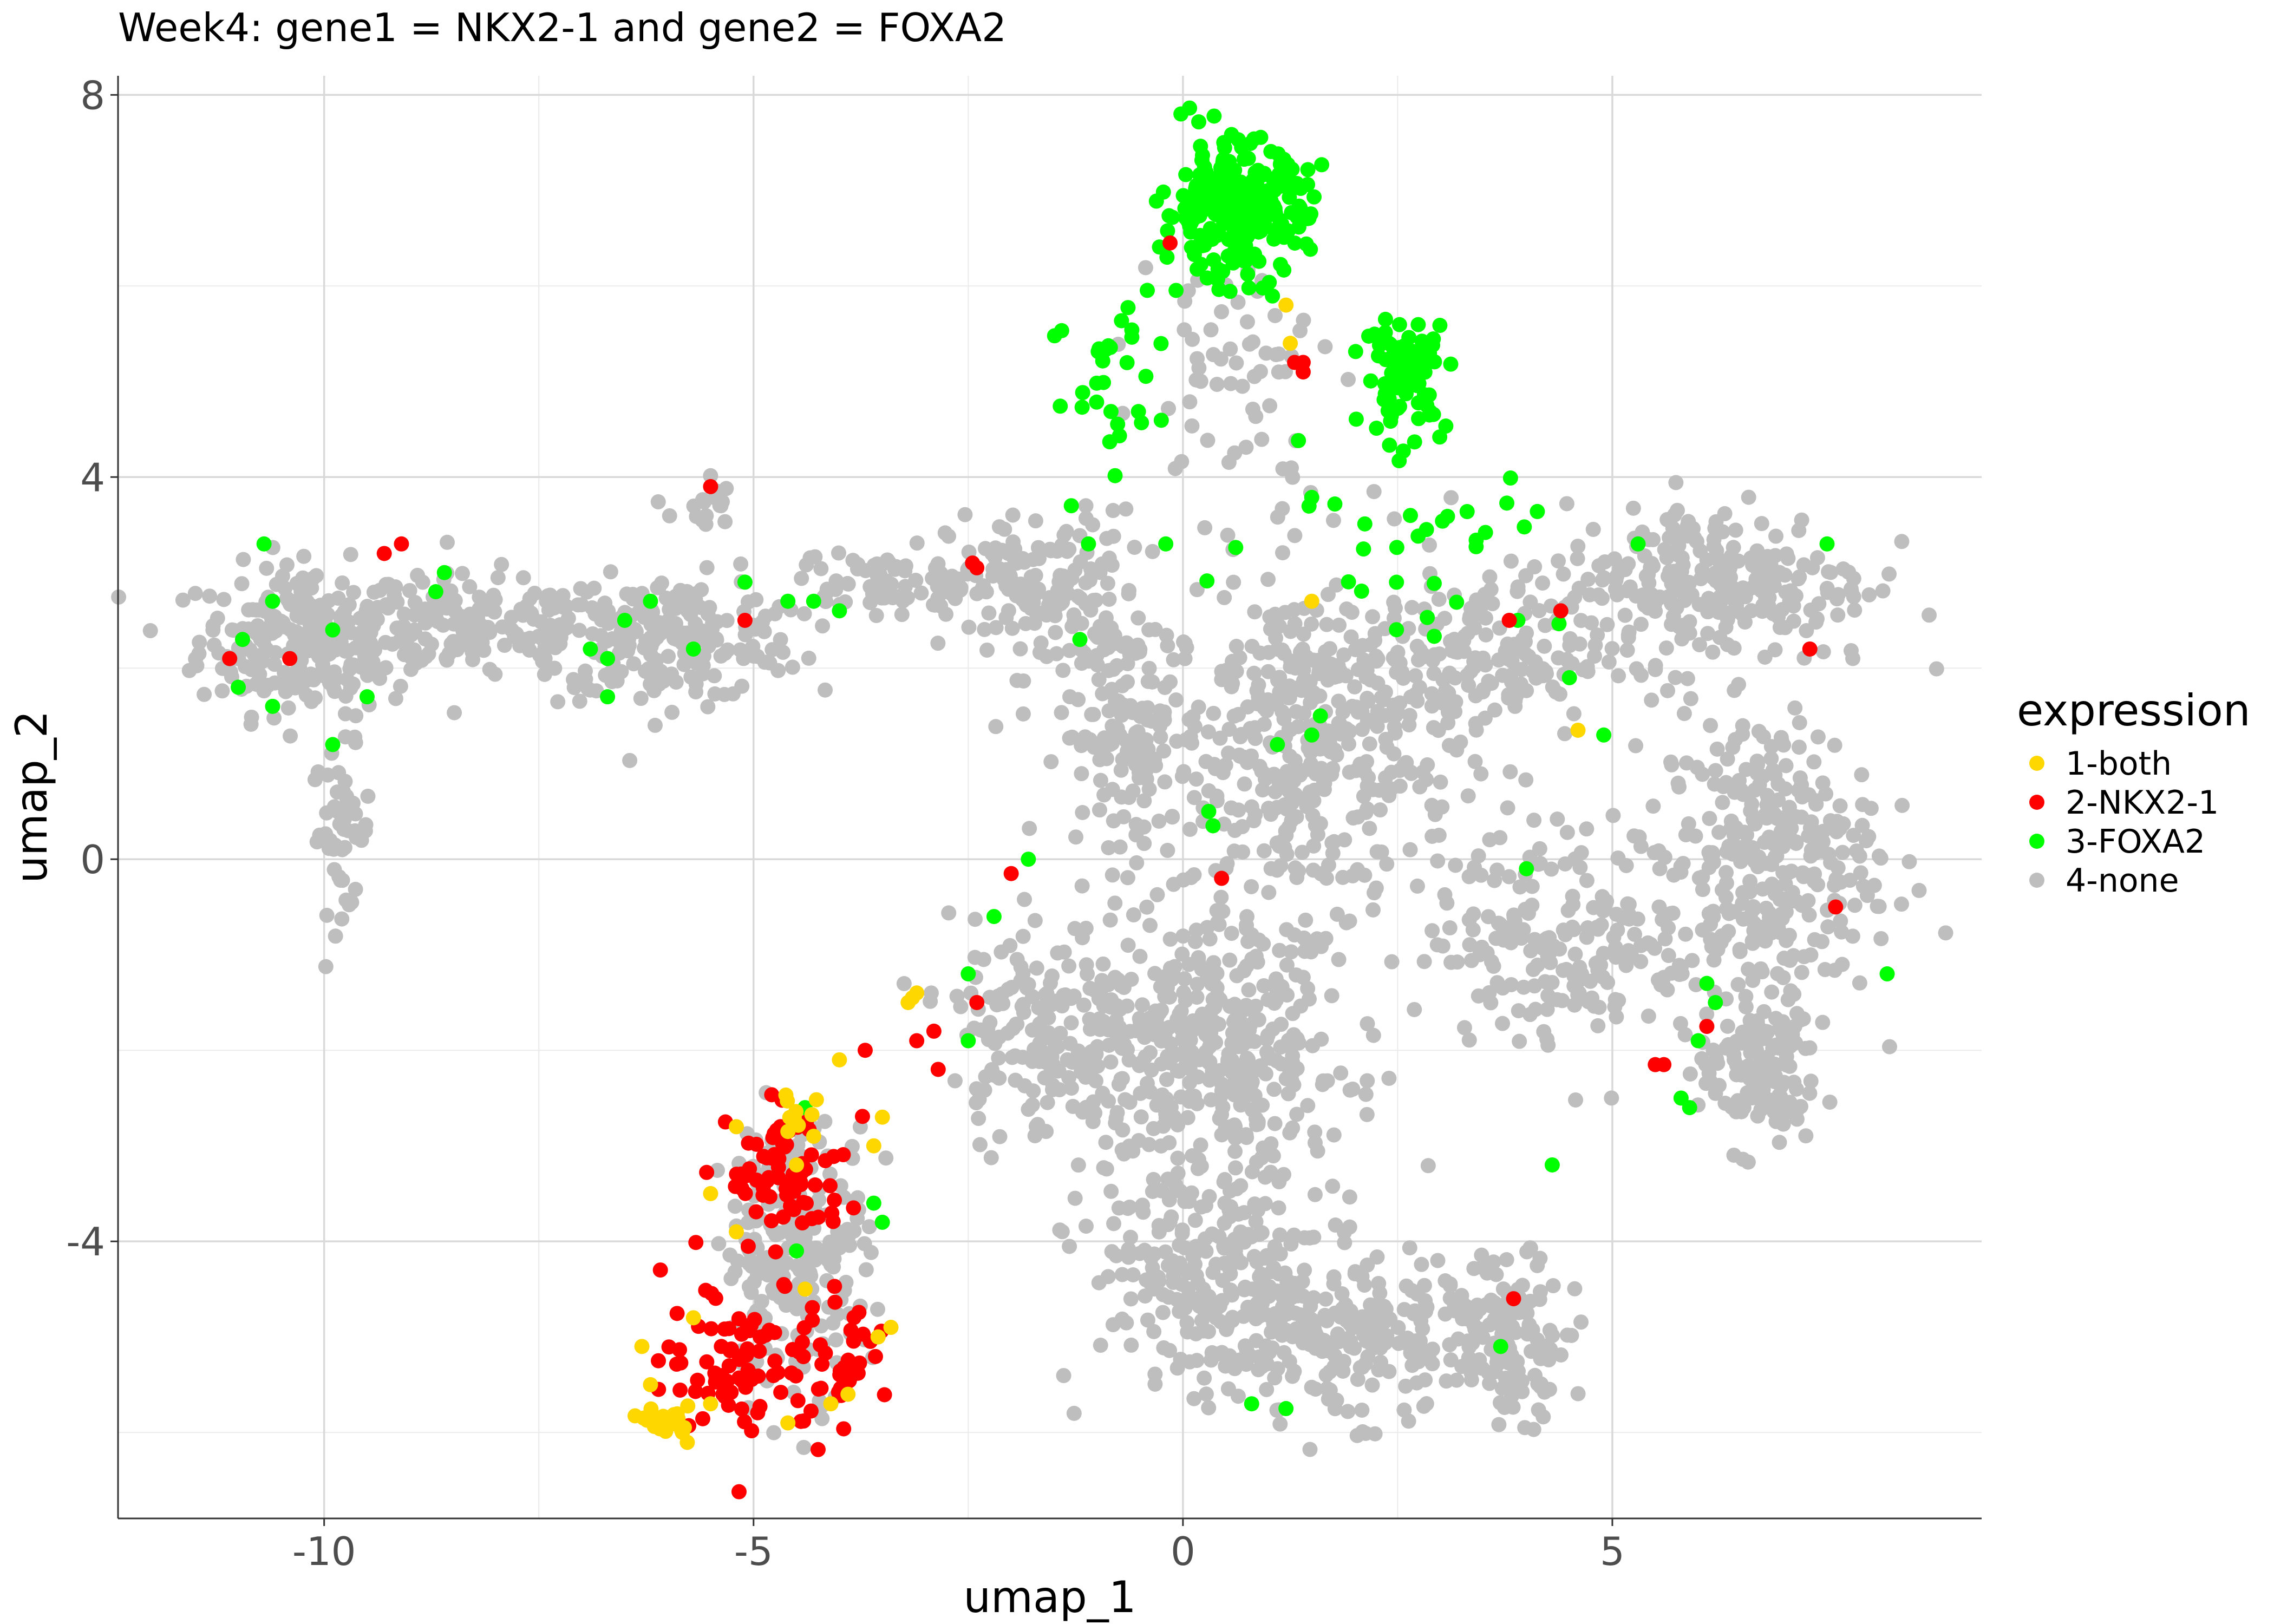 This screenshot has height=1624, width=2274. Describe the element at coordinates (959, 1546) in the screenshot. I see `x-axis-ticks: -10 -5 0 5` at that location.